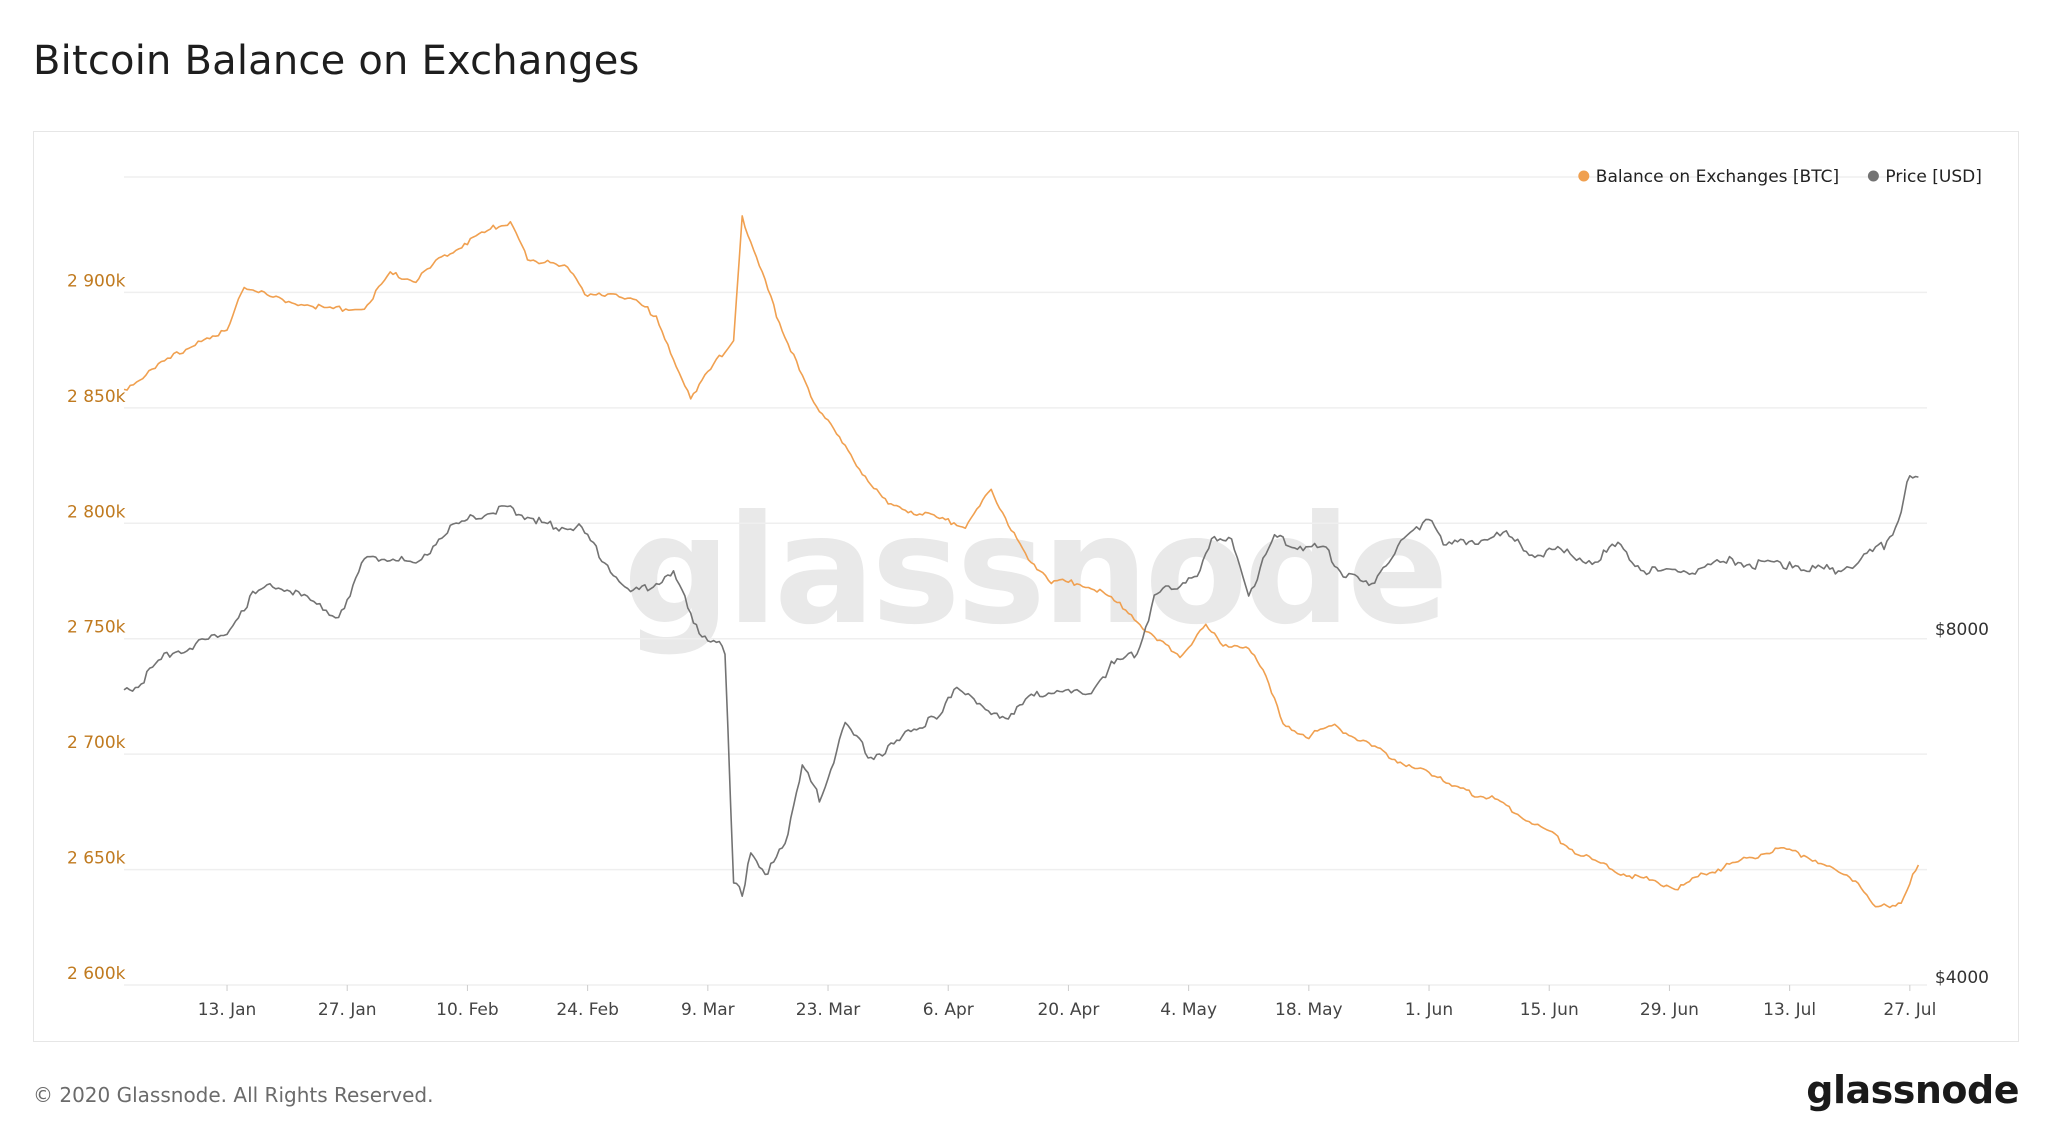  What do you see at coordinates (336, 61) in the screenshot?
I see `page-title: Bitcoin Balance on Exchanges` at bounding box center [336, 61].